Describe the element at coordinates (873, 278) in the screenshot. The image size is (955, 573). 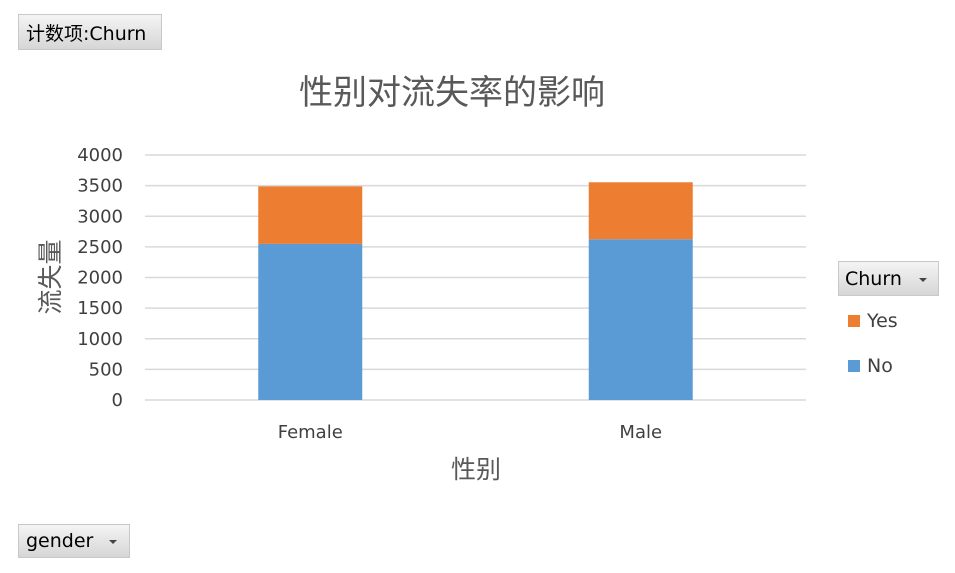
I see `legend-field-label: Churn` at that location.